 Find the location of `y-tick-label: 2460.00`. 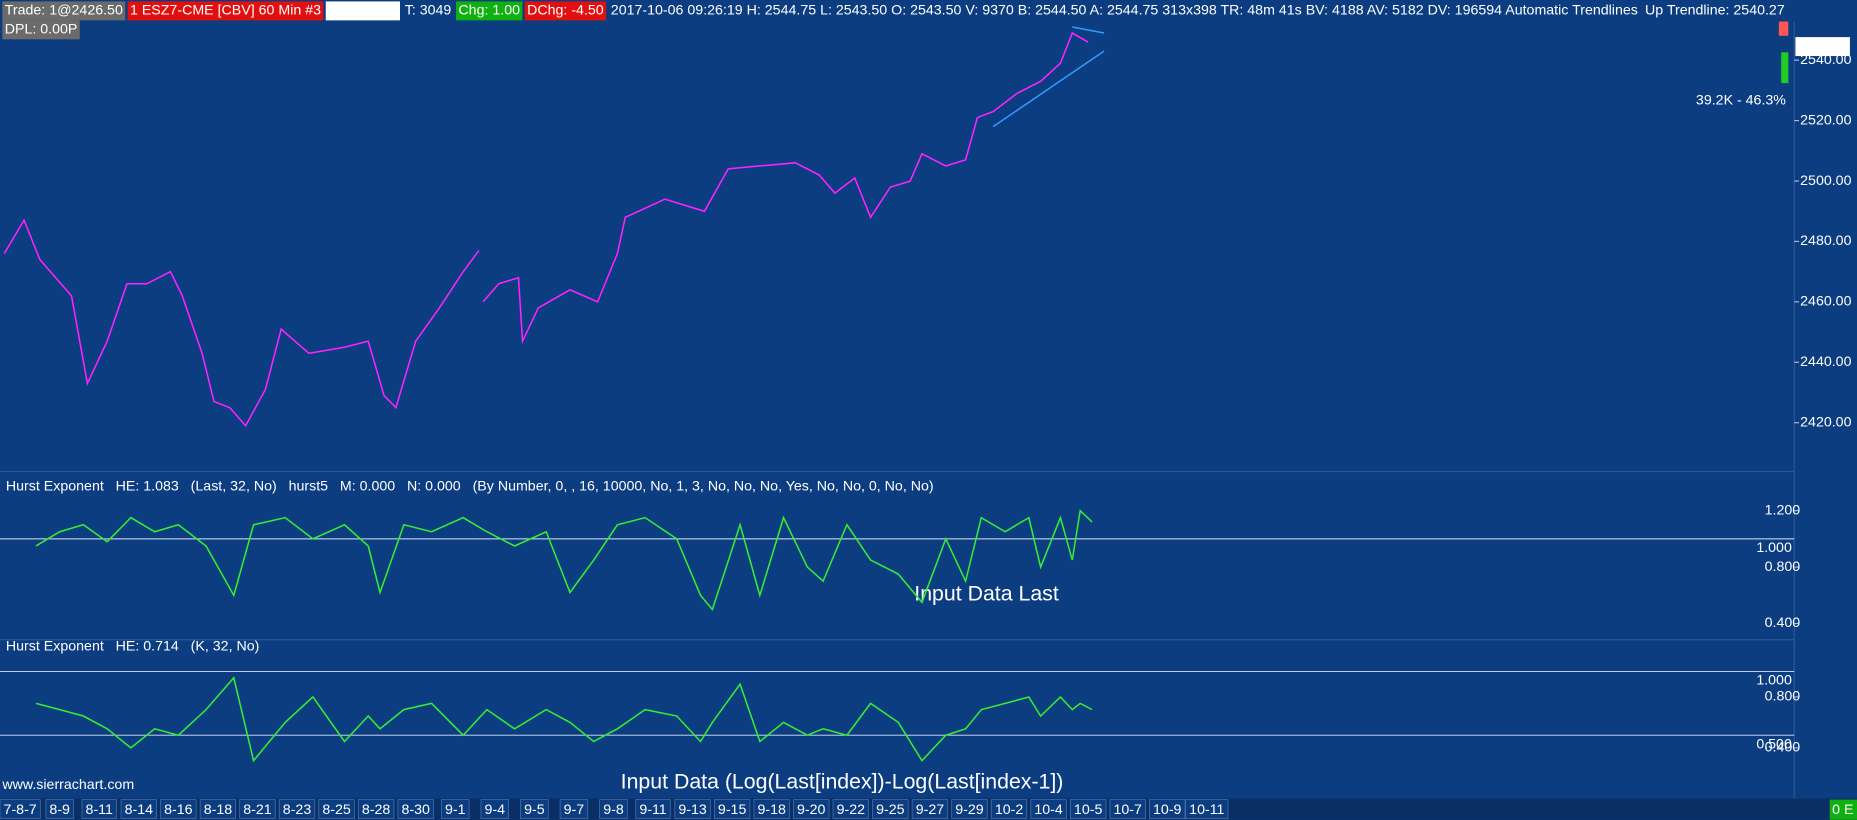

y-tick-label: 2460.00 is located at coordinates (1825, 302).